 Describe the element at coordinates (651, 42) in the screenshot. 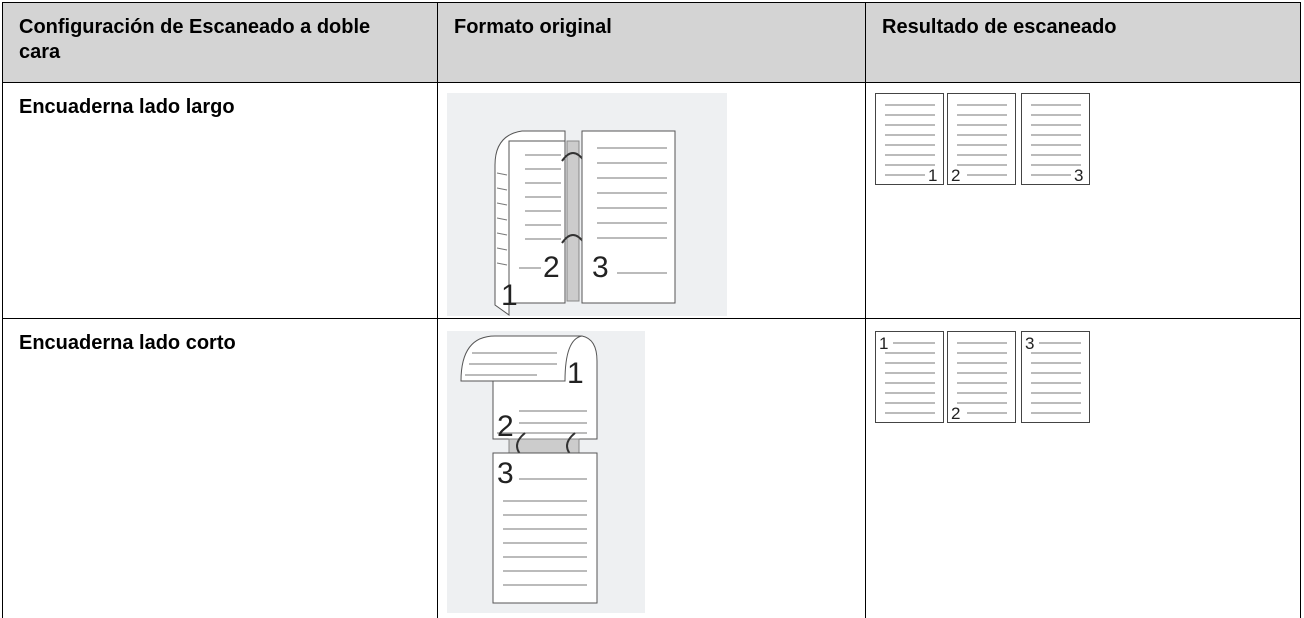

I see `header-cell: Formato original` at that location.